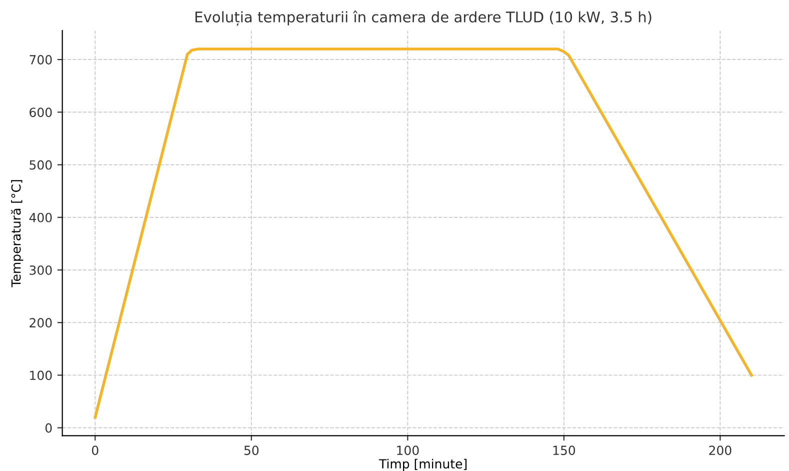 The height and width of the screenshot is (471, 789). I want to click on y-axis-title: Temperatură [°C], so click(17, 234).